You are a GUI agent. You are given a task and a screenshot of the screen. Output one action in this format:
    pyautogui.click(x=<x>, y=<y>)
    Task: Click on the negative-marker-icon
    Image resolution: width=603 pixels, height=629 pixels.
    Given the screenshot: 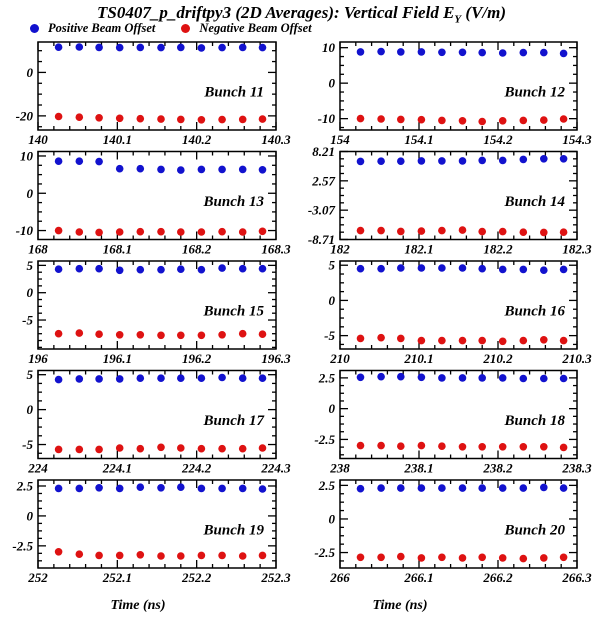 What is the action you would take?
    pyautogui.click(x=186, y=28)
    